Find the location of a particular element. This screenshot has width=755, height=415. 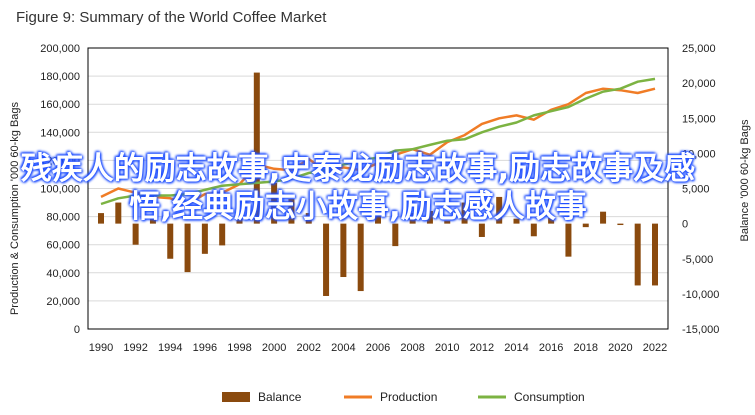

x-tick-label: 2000 is located at coordinates (274, 348).